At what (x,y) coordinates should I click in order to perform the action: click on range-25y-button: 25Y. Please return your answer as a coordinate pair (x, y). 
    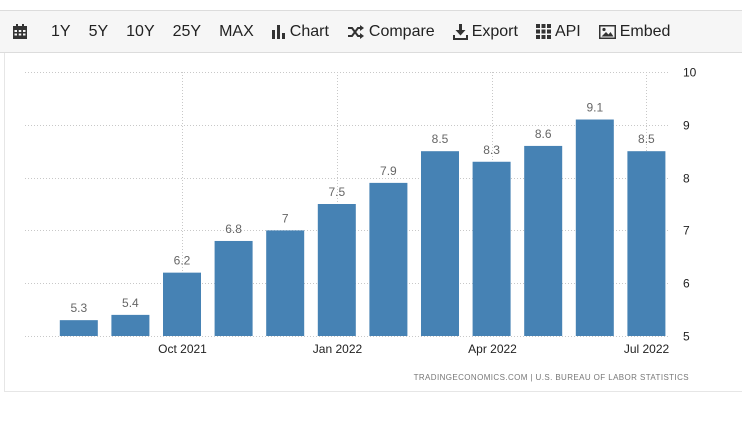
    Looking at the image, I should click on (187, 31).